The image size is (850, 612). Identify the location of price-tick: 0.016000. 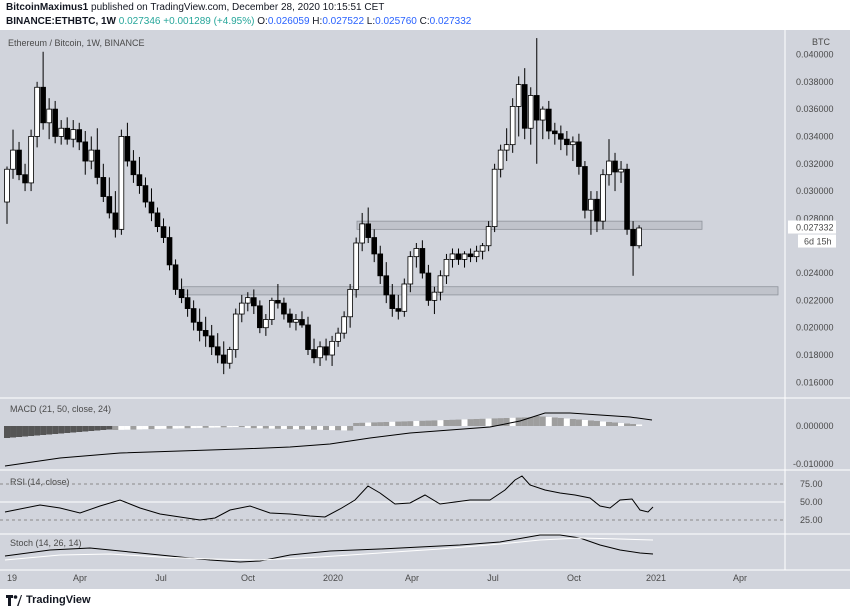
(815, 382).